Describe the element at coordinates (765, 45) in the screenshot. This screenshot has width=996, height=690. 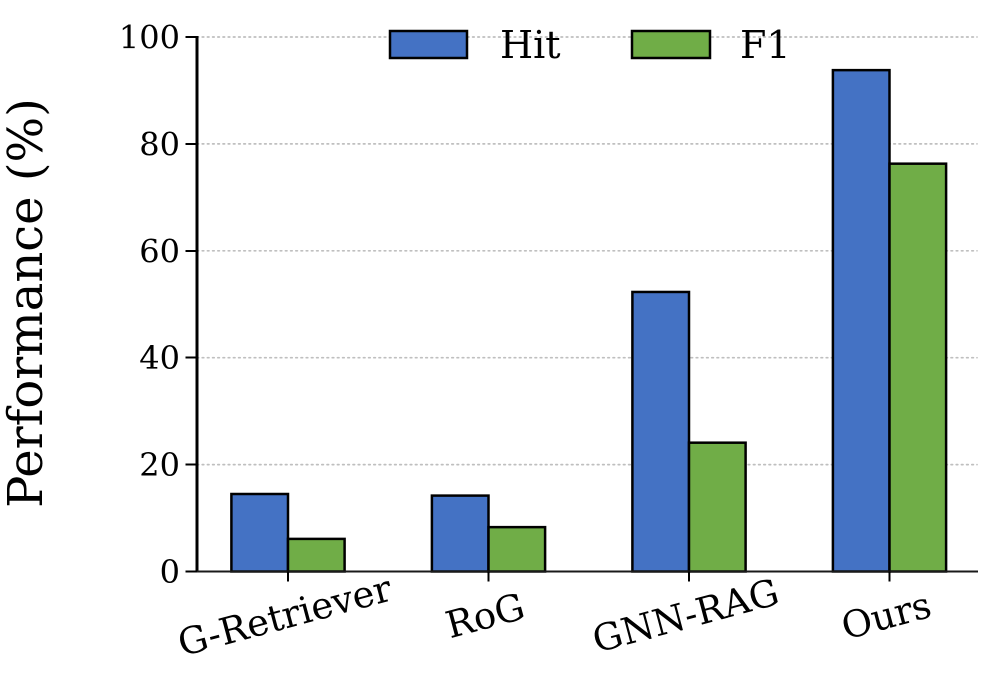
I see `legend-label-f1: F1` at that location.